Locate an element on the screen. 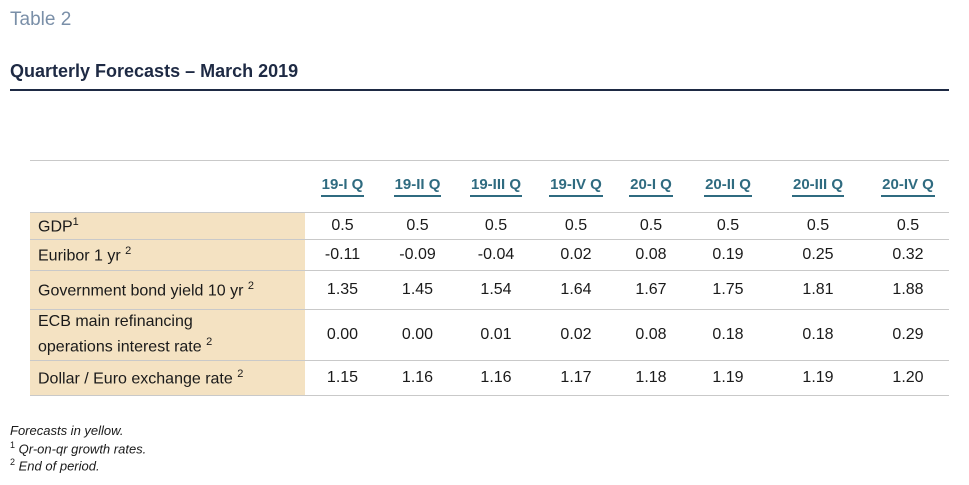  column-header-label: 20-I Q is located at coordinates (651, 186).